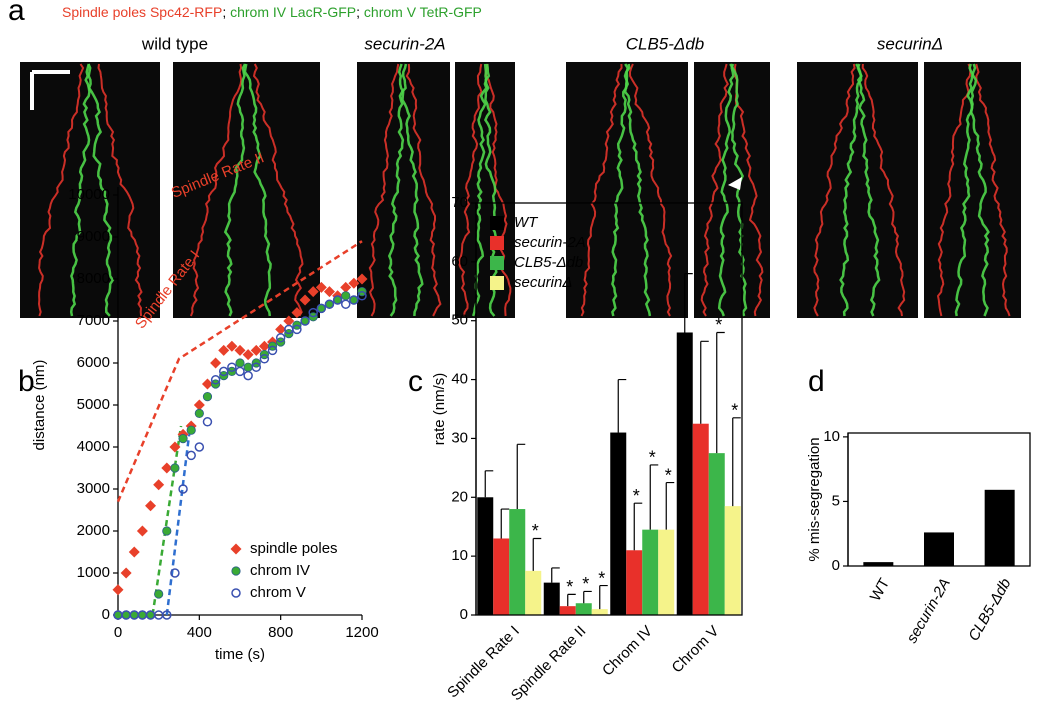 This screenshot has width=1050, height=720. Describe the element at coordinates (415, 381) in the screenshot. I see `panel-label: c` at that location.